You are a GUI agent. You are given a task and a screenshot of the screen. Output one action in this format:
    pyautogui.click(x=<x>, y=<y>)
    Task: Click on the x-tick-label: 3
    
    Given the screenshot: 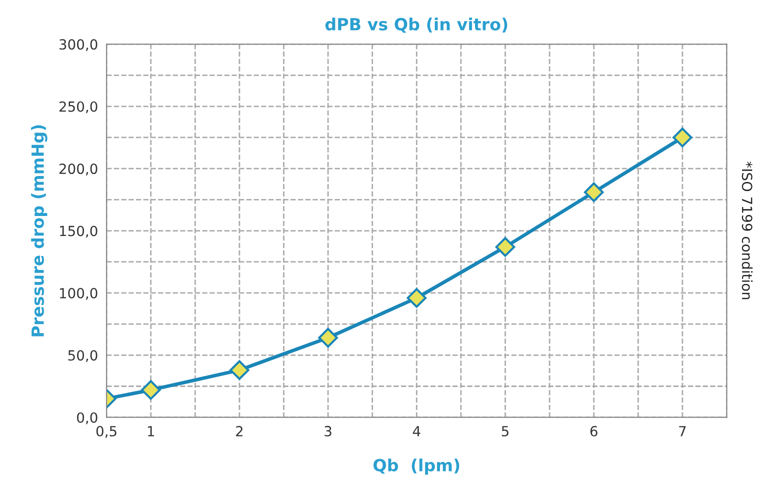 What is the action you would take?
    pyautogui.click(x=328, y=431)
    